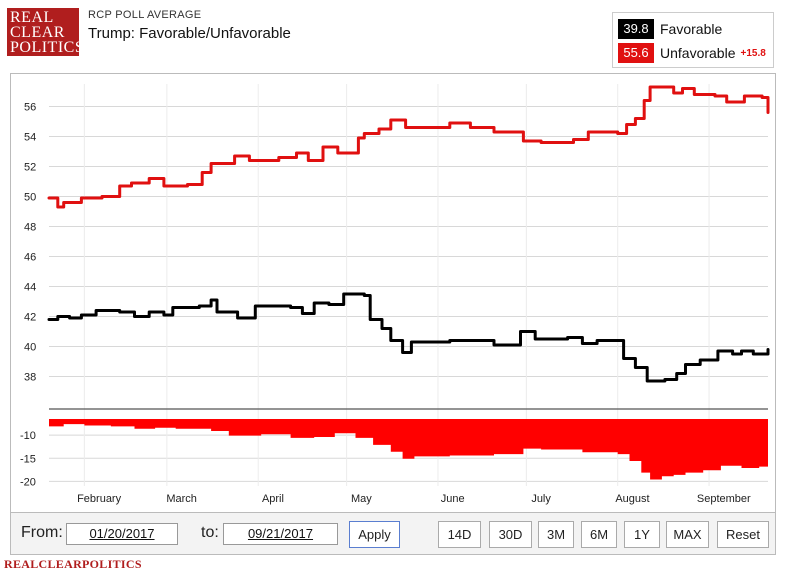 This screenshot has width=785, height=575. Describe the element at coordinates (189, 33) in the screenshot. I see `chart-title: Trump: Favorable/Unfavorable` at that location.